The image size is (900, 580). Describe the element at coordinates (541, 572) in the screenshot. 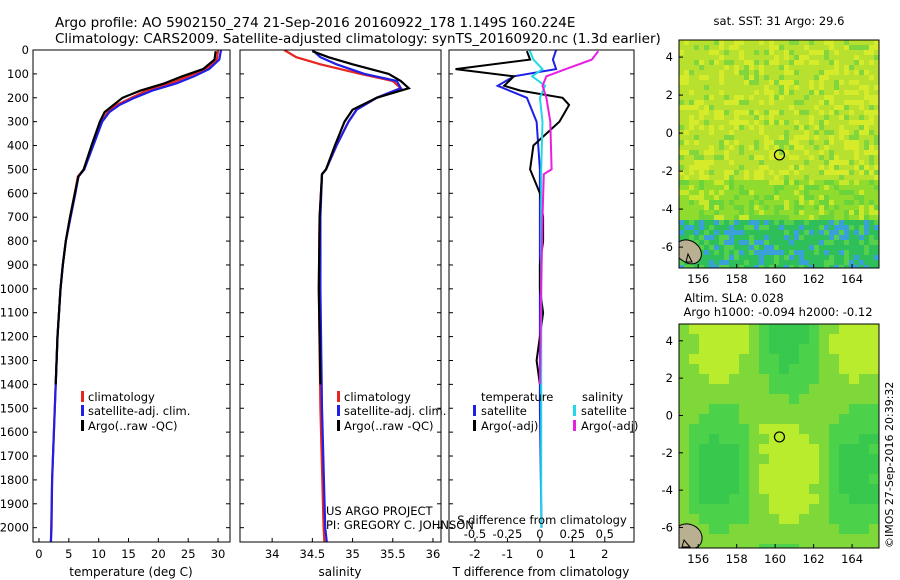

I see `difference-xlabel: T difference from climatology` at that location.